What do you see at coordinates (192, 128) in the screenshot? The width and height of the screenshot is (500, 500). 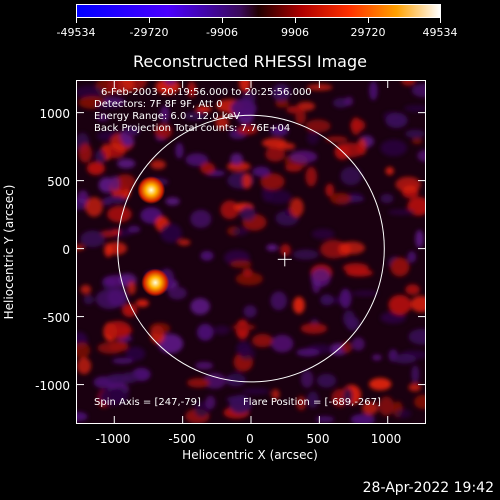 I see `info-method-counts: Back Projection Total counts: 7.76E+04` at bounding box center [192, 128].